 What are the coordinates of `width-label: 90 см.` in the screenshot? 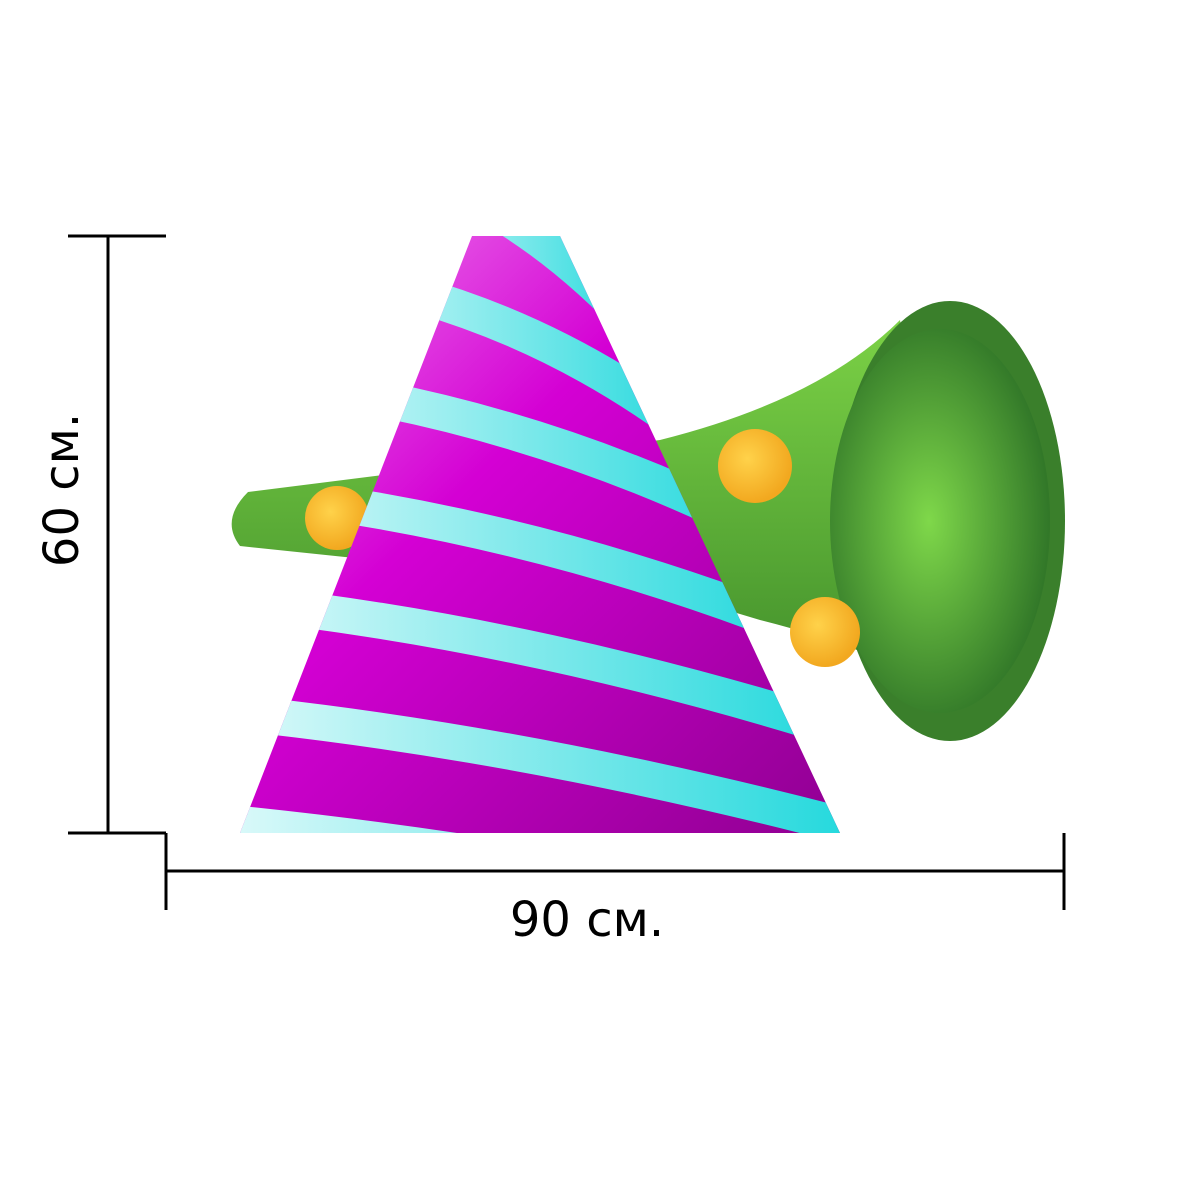 It's located at (587, 920).